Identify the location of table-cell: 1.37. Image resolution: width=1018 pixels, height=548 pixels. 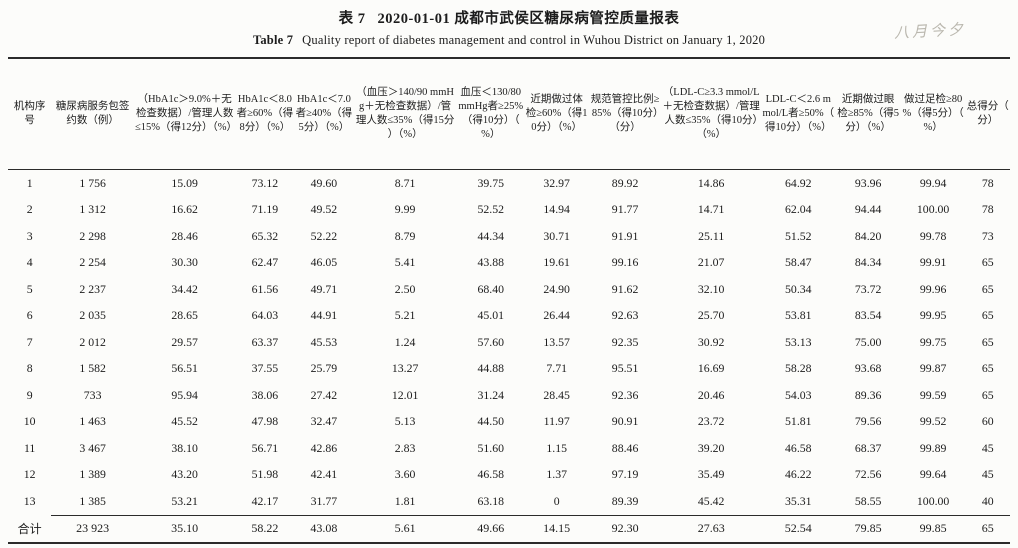
(556, 474).